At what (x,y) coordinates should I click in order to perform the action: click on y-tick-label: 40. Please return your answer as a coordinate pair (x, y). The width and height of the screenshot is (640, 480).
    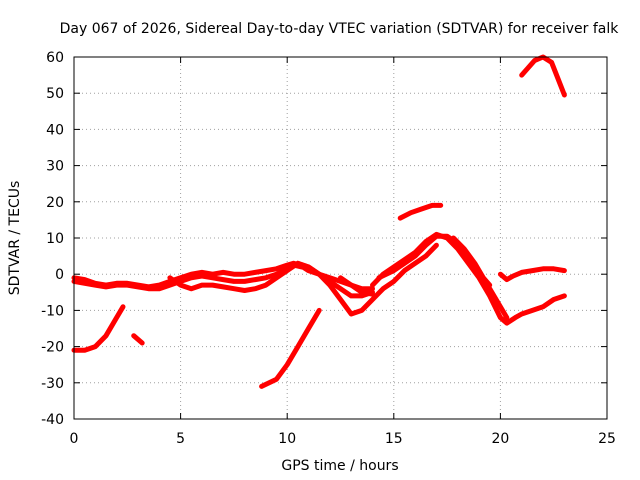
    Looking at the image, I should click on (55, 130).